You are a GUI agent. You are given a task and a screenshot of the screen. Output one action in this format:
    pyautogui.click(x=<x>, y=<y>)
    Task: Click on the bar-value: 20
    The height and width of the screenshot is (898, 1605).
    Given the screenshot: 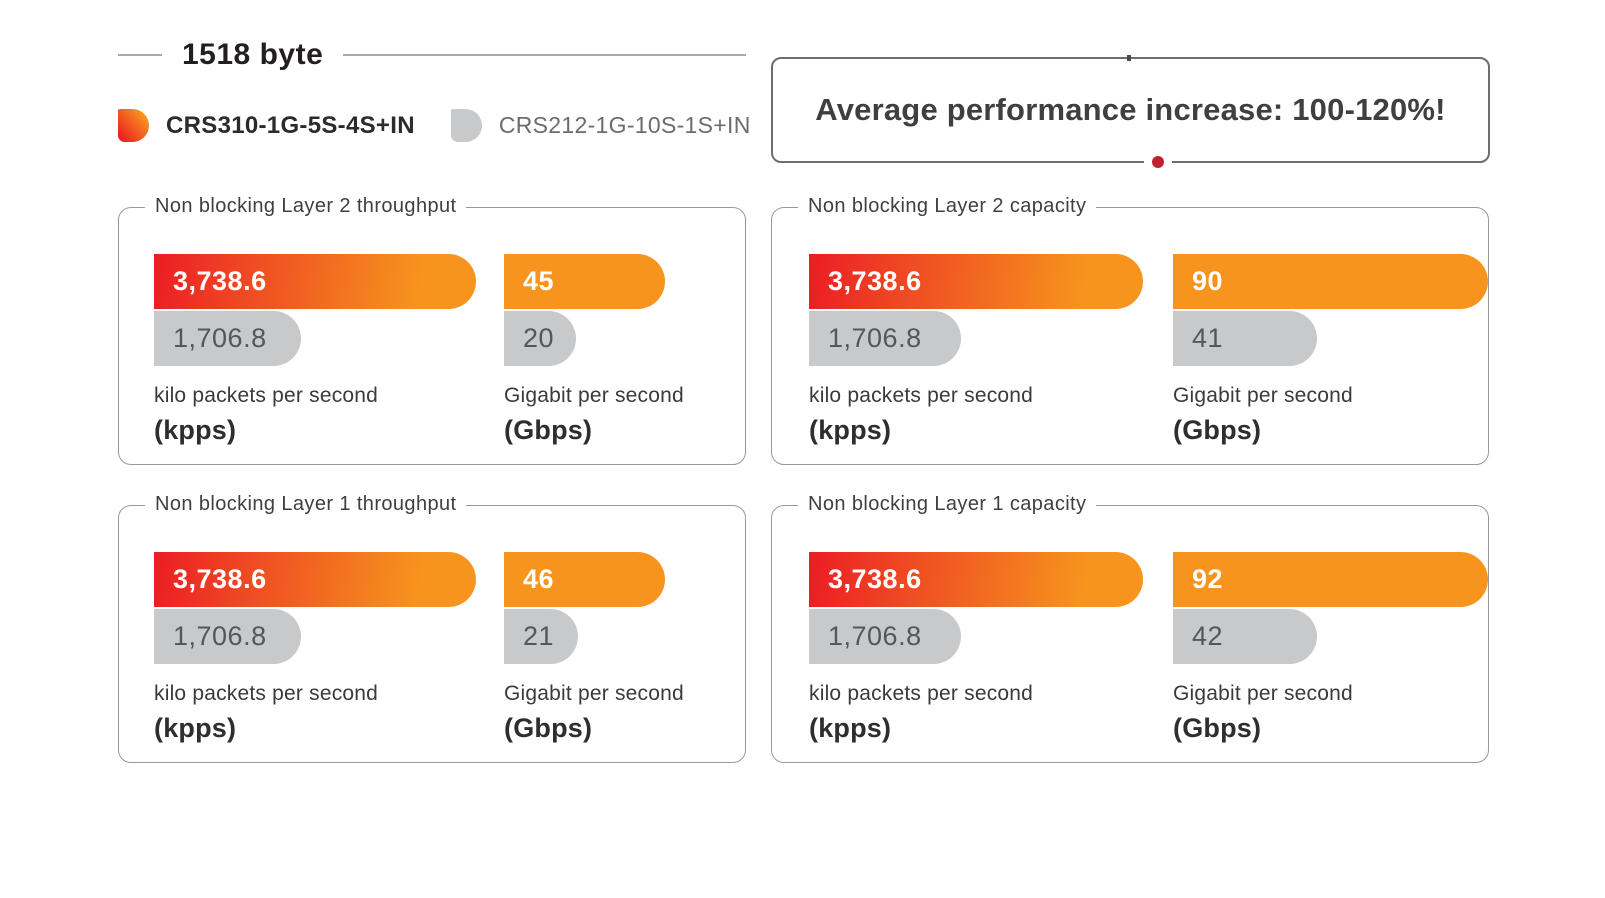 What is the action you would take?
    pyautogui.click(x=539, y=338)
    